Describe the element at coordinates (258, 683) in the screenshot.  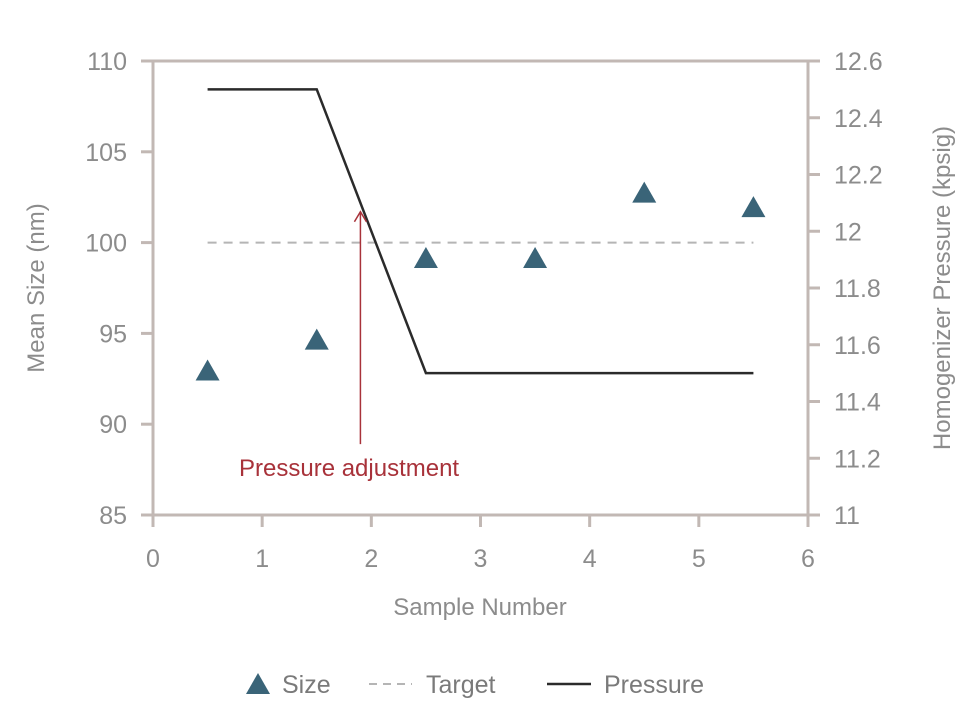
I see `legend-size-marker` at that location.